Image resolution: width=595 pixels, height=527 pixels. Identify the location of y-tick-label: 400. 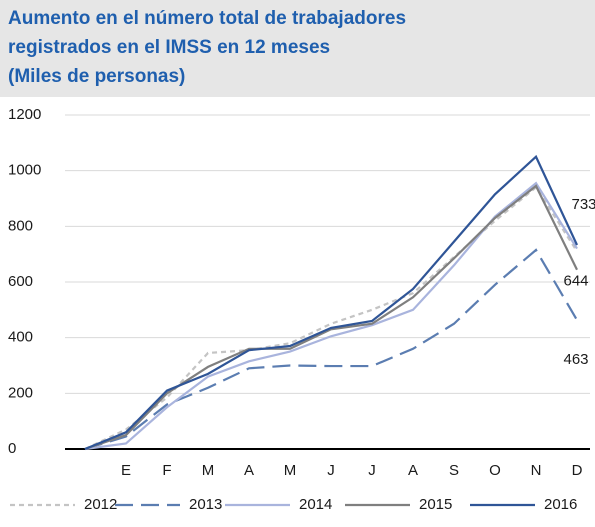
(20, 337).